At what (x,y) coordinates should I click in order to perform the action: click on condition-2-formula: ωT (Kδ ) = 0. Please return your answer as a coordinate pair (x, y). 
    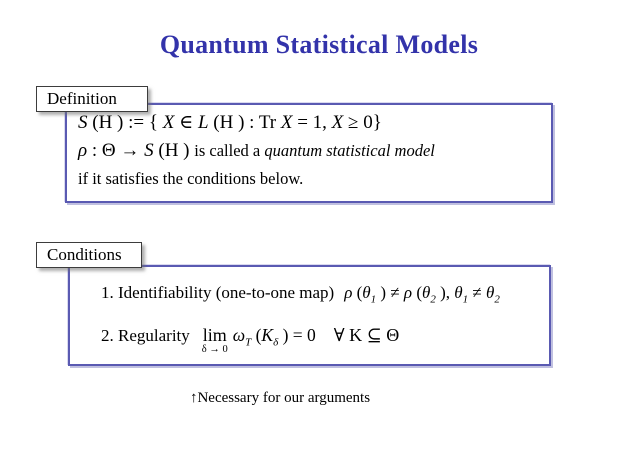
    Looking at the image, I should click on (274, 337).